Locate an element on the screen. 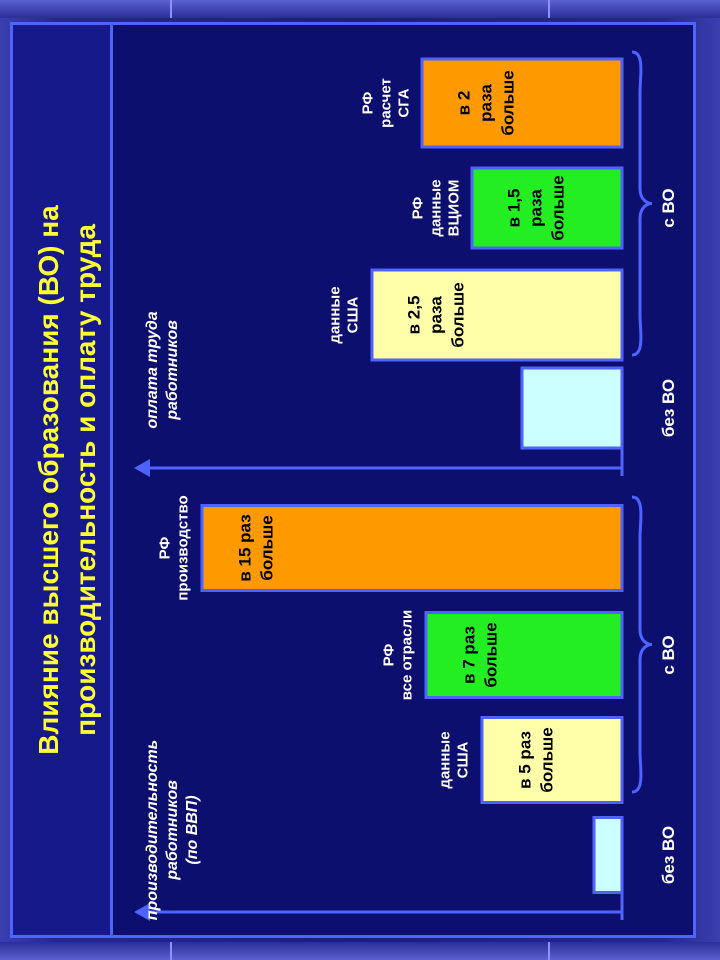 The width and height of the screenshot is (720, 960). category-label-rf_all: РФвсе отрасли is located at coordinates (397, 655).